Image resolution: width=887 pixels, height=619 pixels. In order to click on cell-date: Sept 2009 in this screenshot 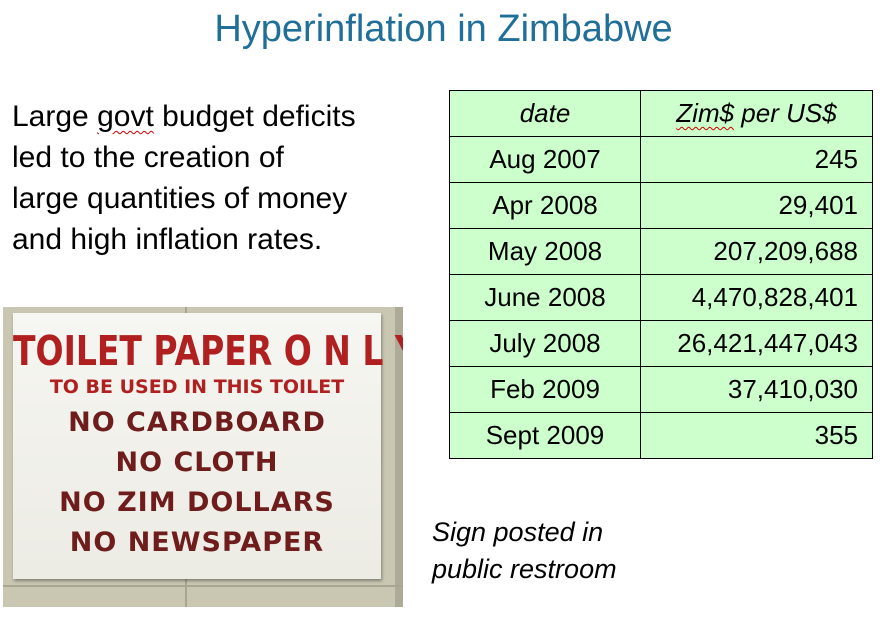, I will do `click(545, 435)`.